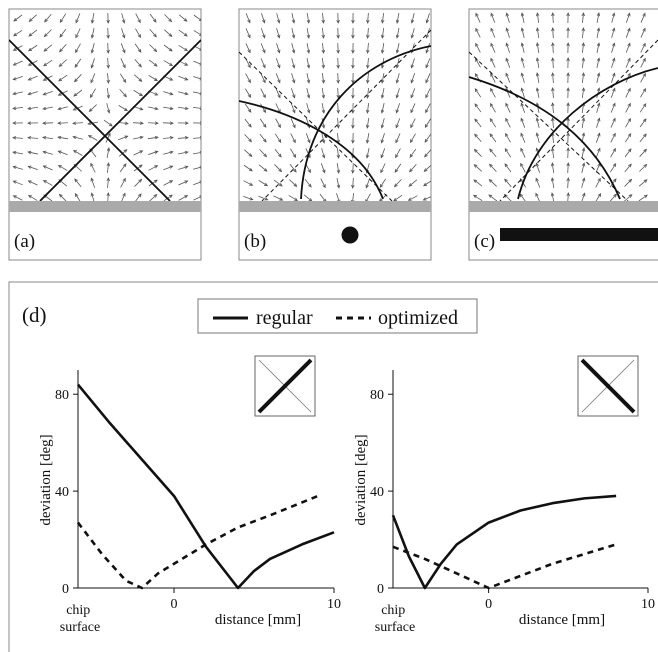 The image size is (658, 652). I want to click on panel-d-label: (d), so click(34, 315).